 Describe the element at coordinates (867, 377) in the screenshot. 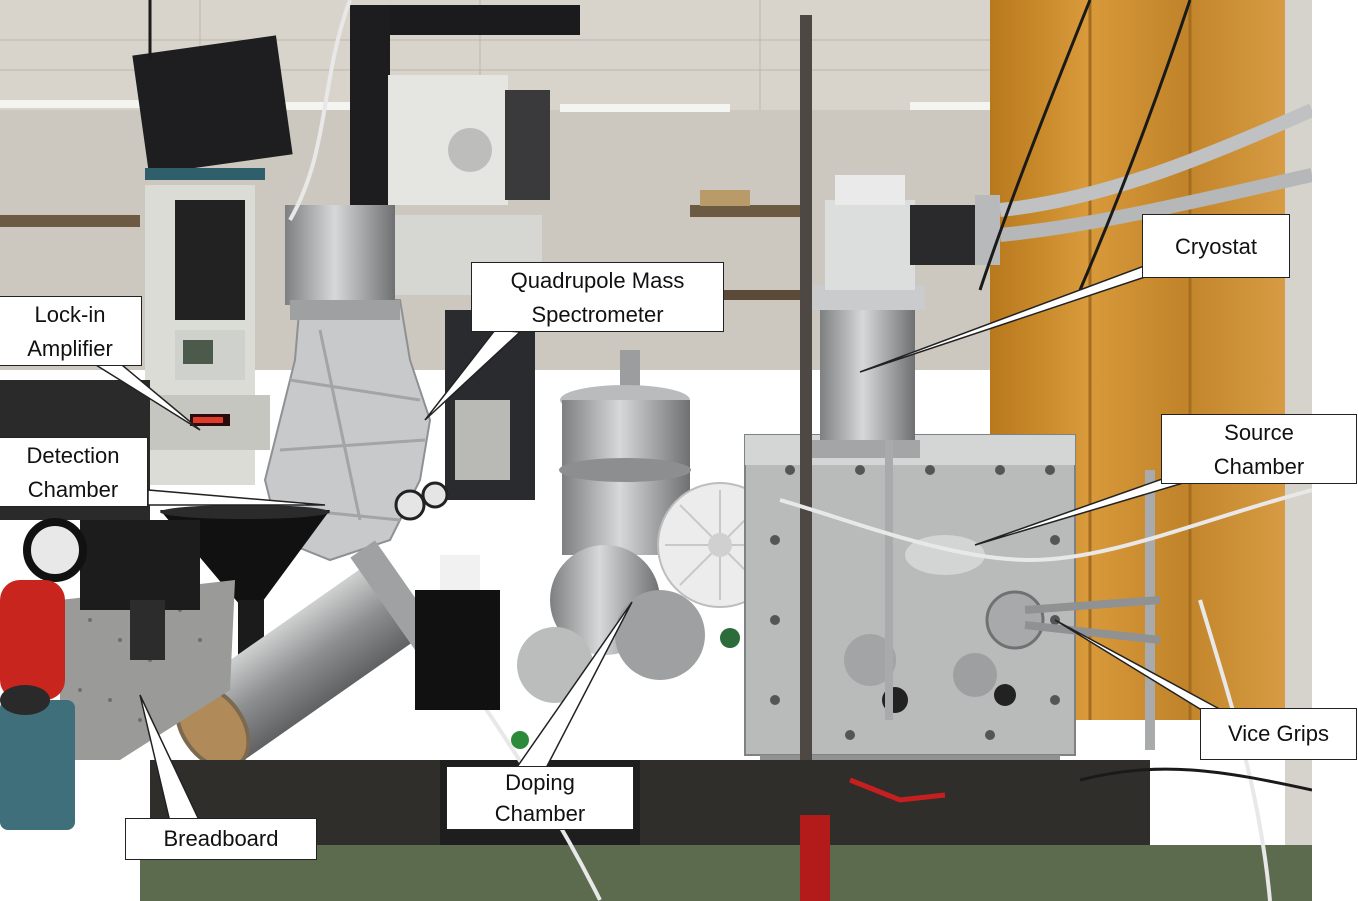

I see `cryostat` at that location.